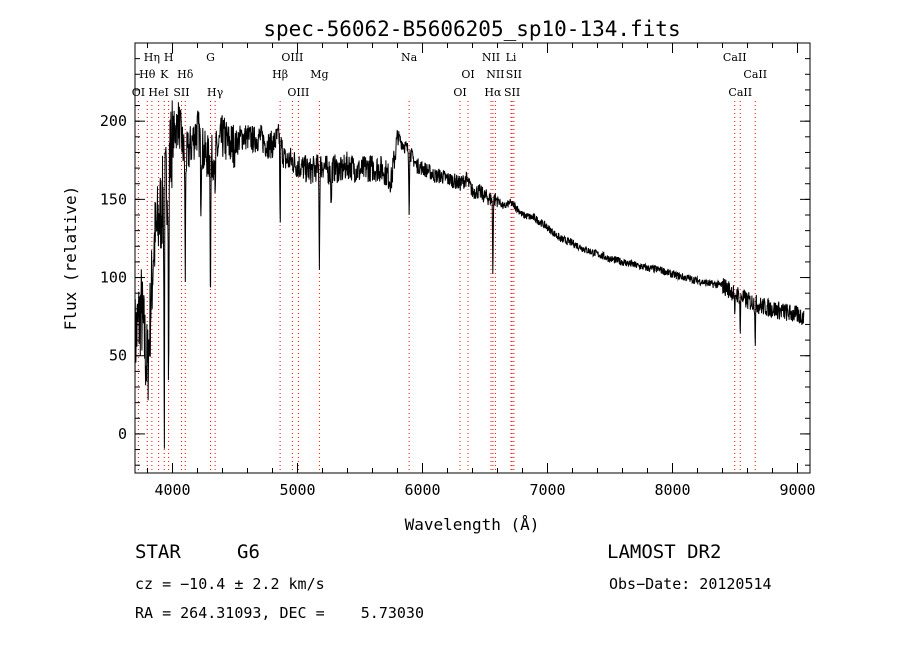 Image resolution: width=900 pixels, height=650 pixels. I want to click on x-tick-label: 5000, so click(297, 490).